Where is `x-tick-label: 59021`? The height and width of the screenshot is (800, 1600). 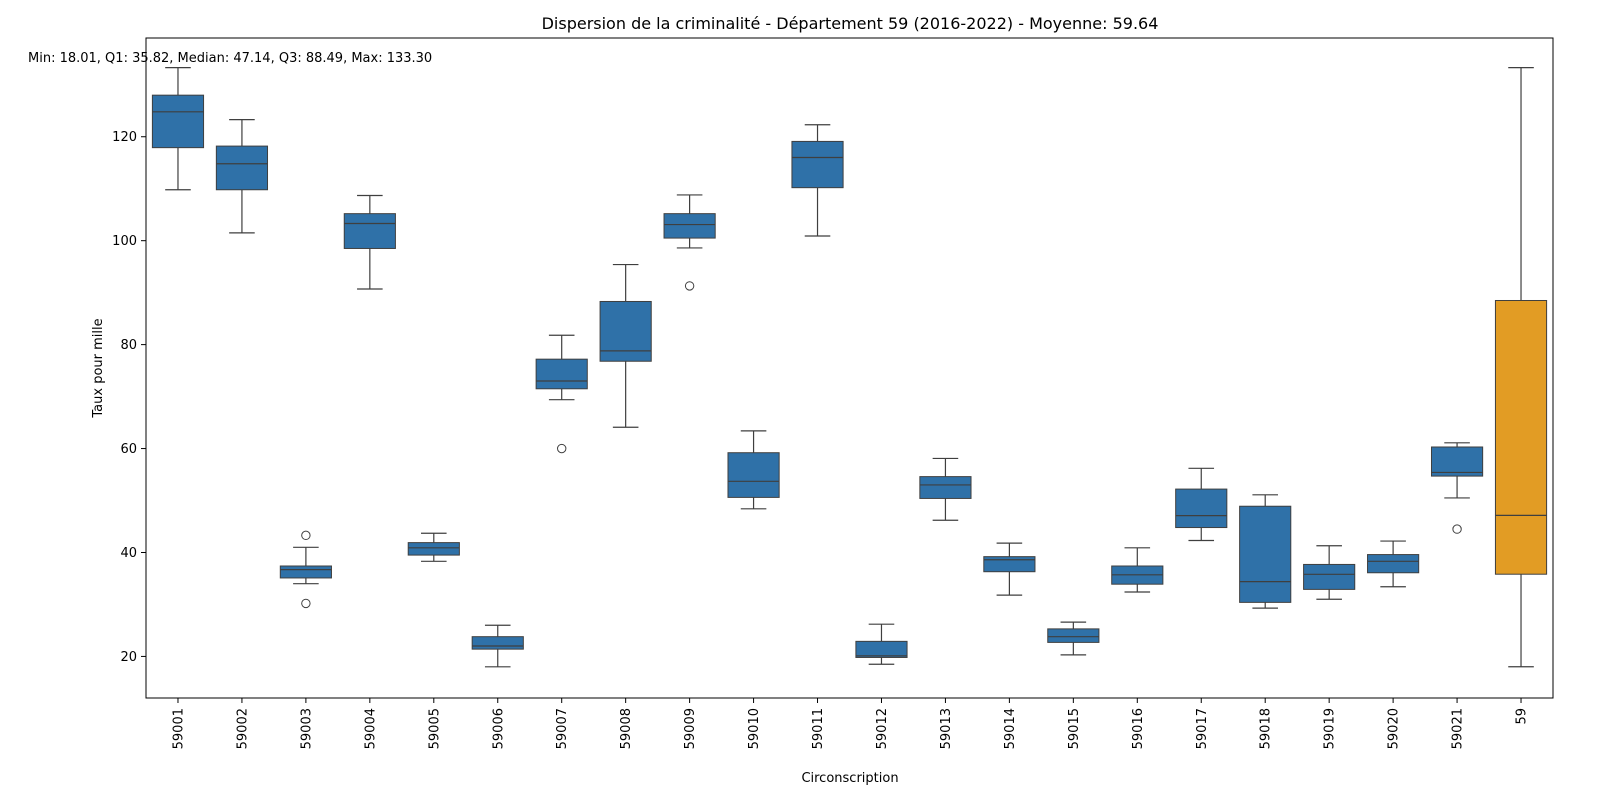 x-tick-label: 59021 is located at coordinates (1458, 728).